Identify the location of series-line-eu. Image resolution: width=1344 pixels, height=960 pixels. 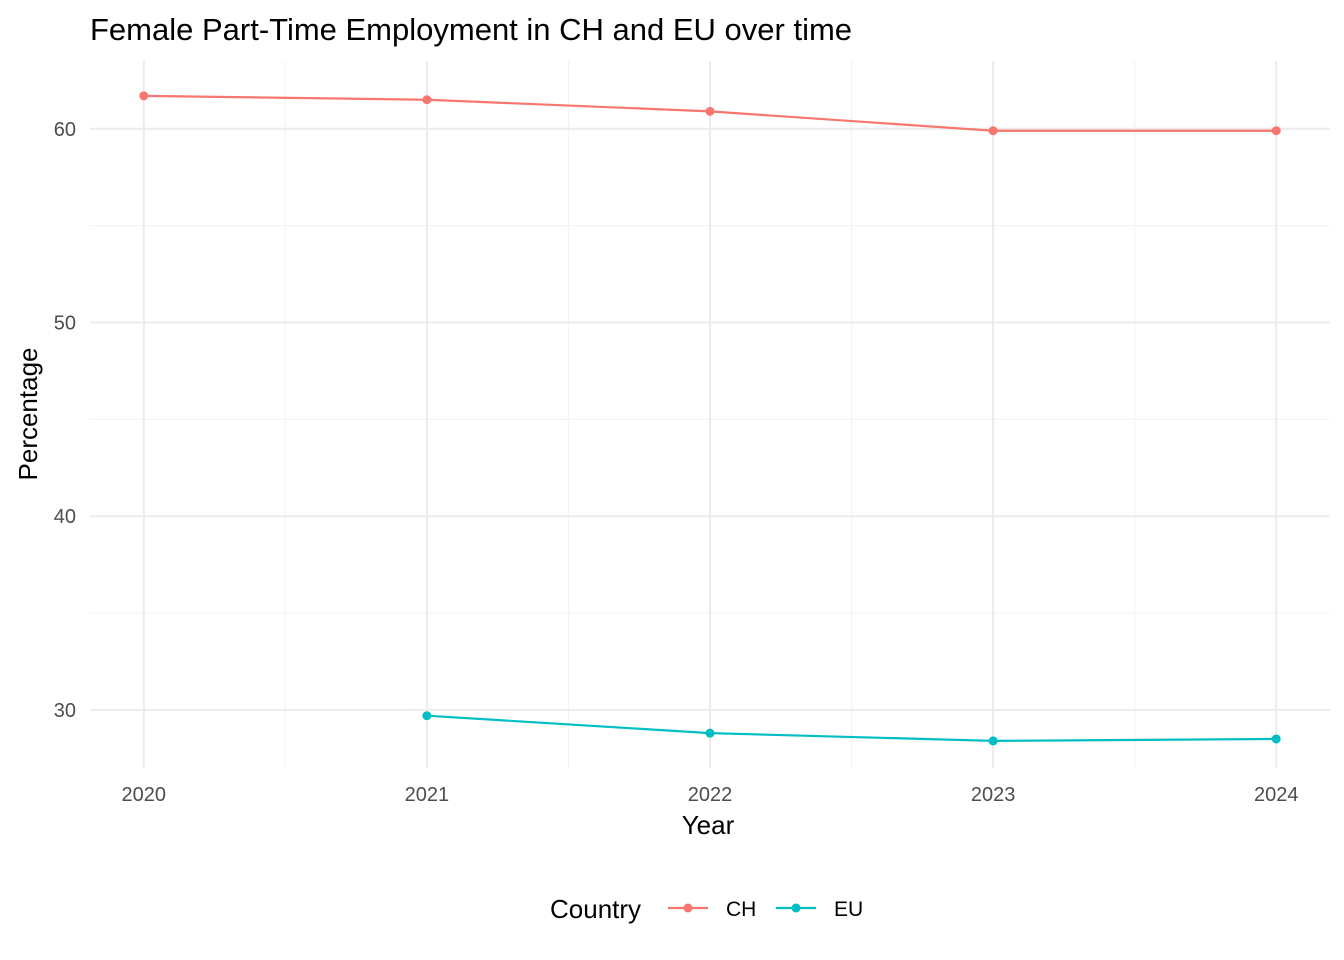
(851, 728).